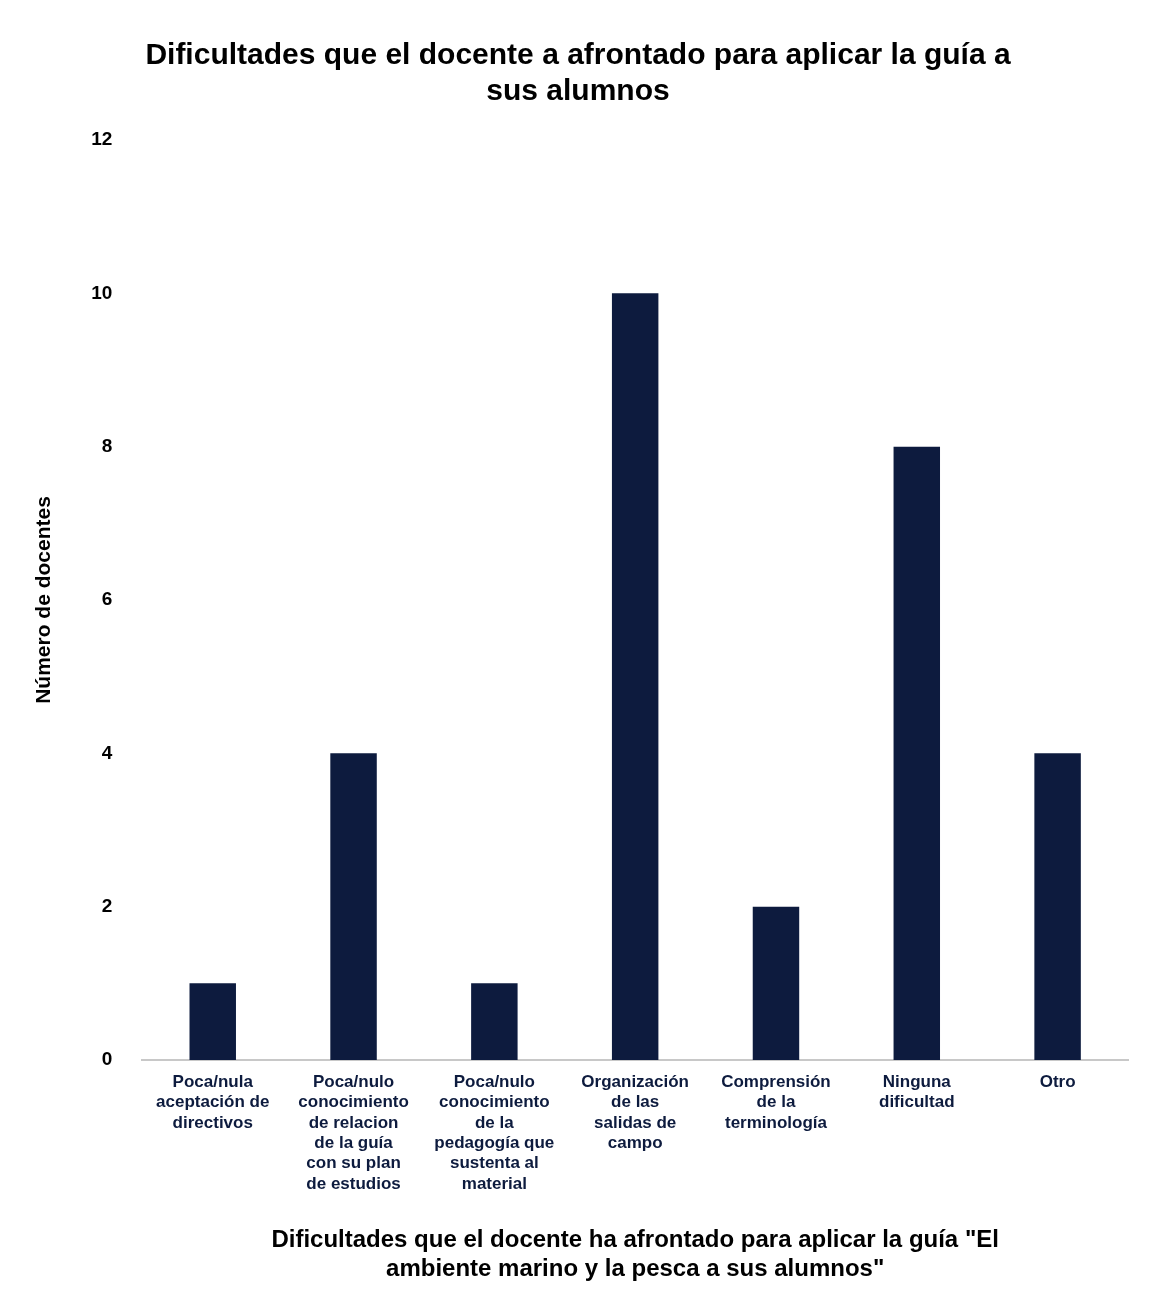 This screenshot has width=1174, height=1307. Describe the element at coordinates (107, 445) in the screenshot. I see `y-tick-label: 8` at that location.